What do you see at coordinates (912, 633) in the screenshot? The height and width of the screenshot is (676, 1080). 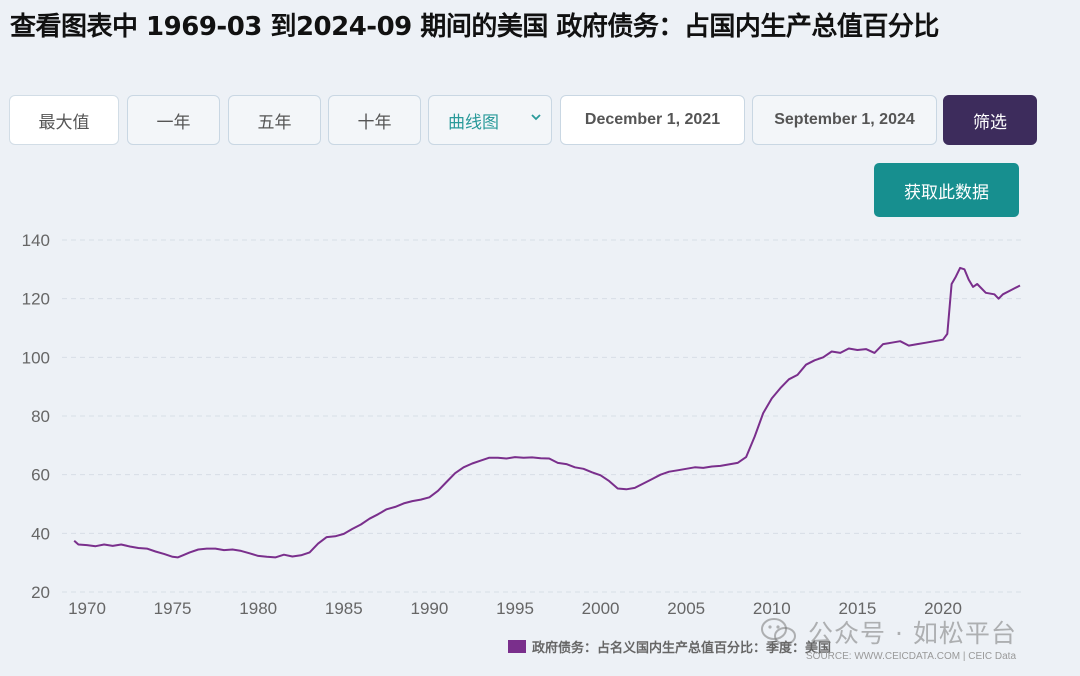 I see `watermark-text: 公众号 · 如松平台` at bounding box center [912, 633].